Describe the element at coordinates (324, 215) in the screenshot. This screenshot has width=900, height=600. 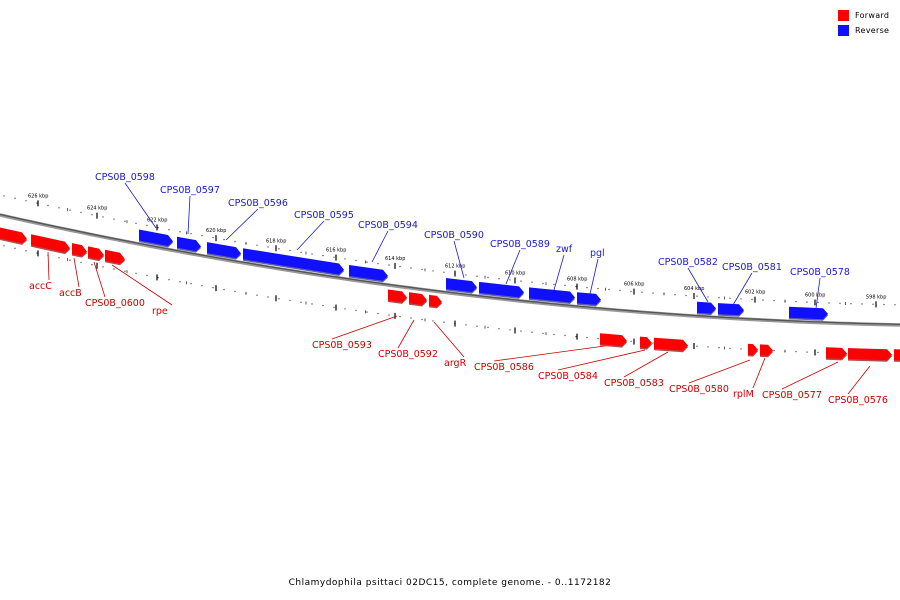
I see `reverse-gene-label: CPS0B_0595` at that location.